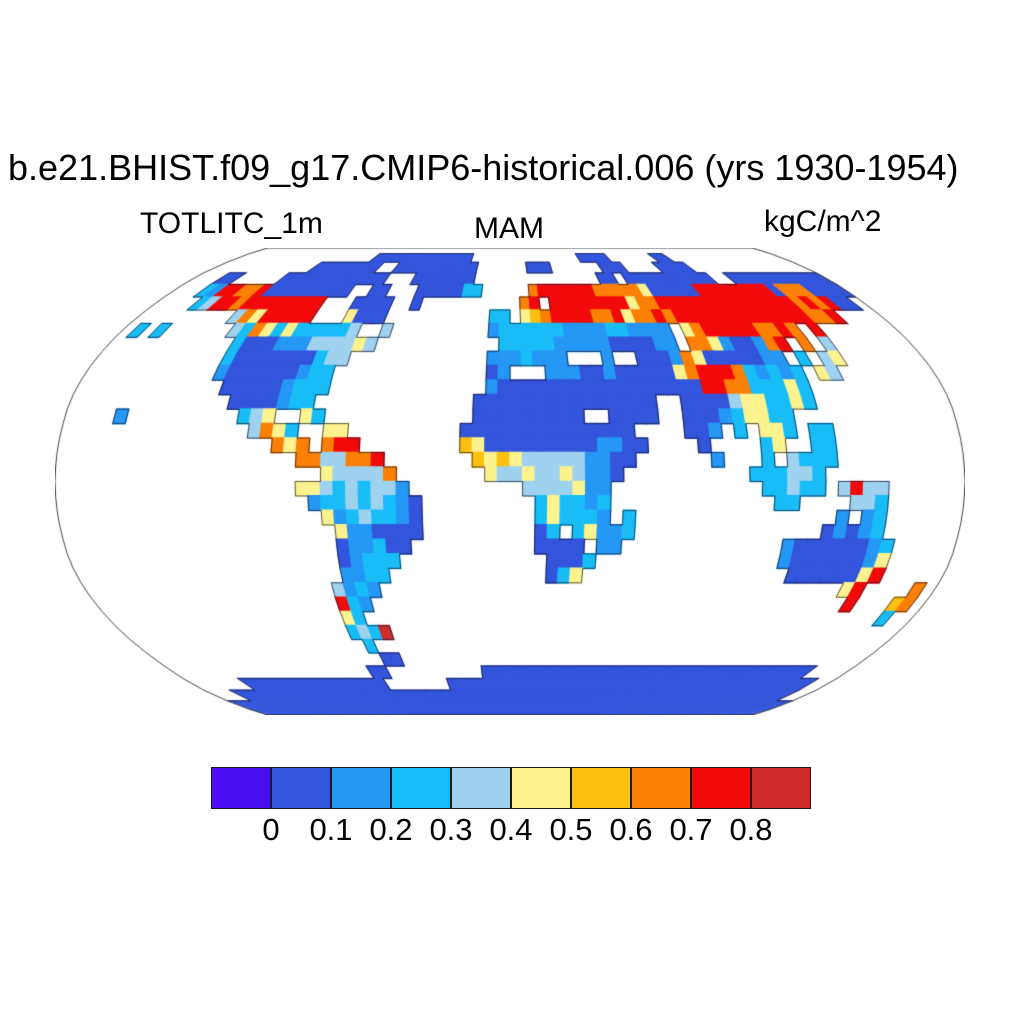 This screenshot has height=1024, width=1024. Describe the element at coordinates (271, 829) in the screenshot. I see `colorbar-tick-label: 0` at that location.